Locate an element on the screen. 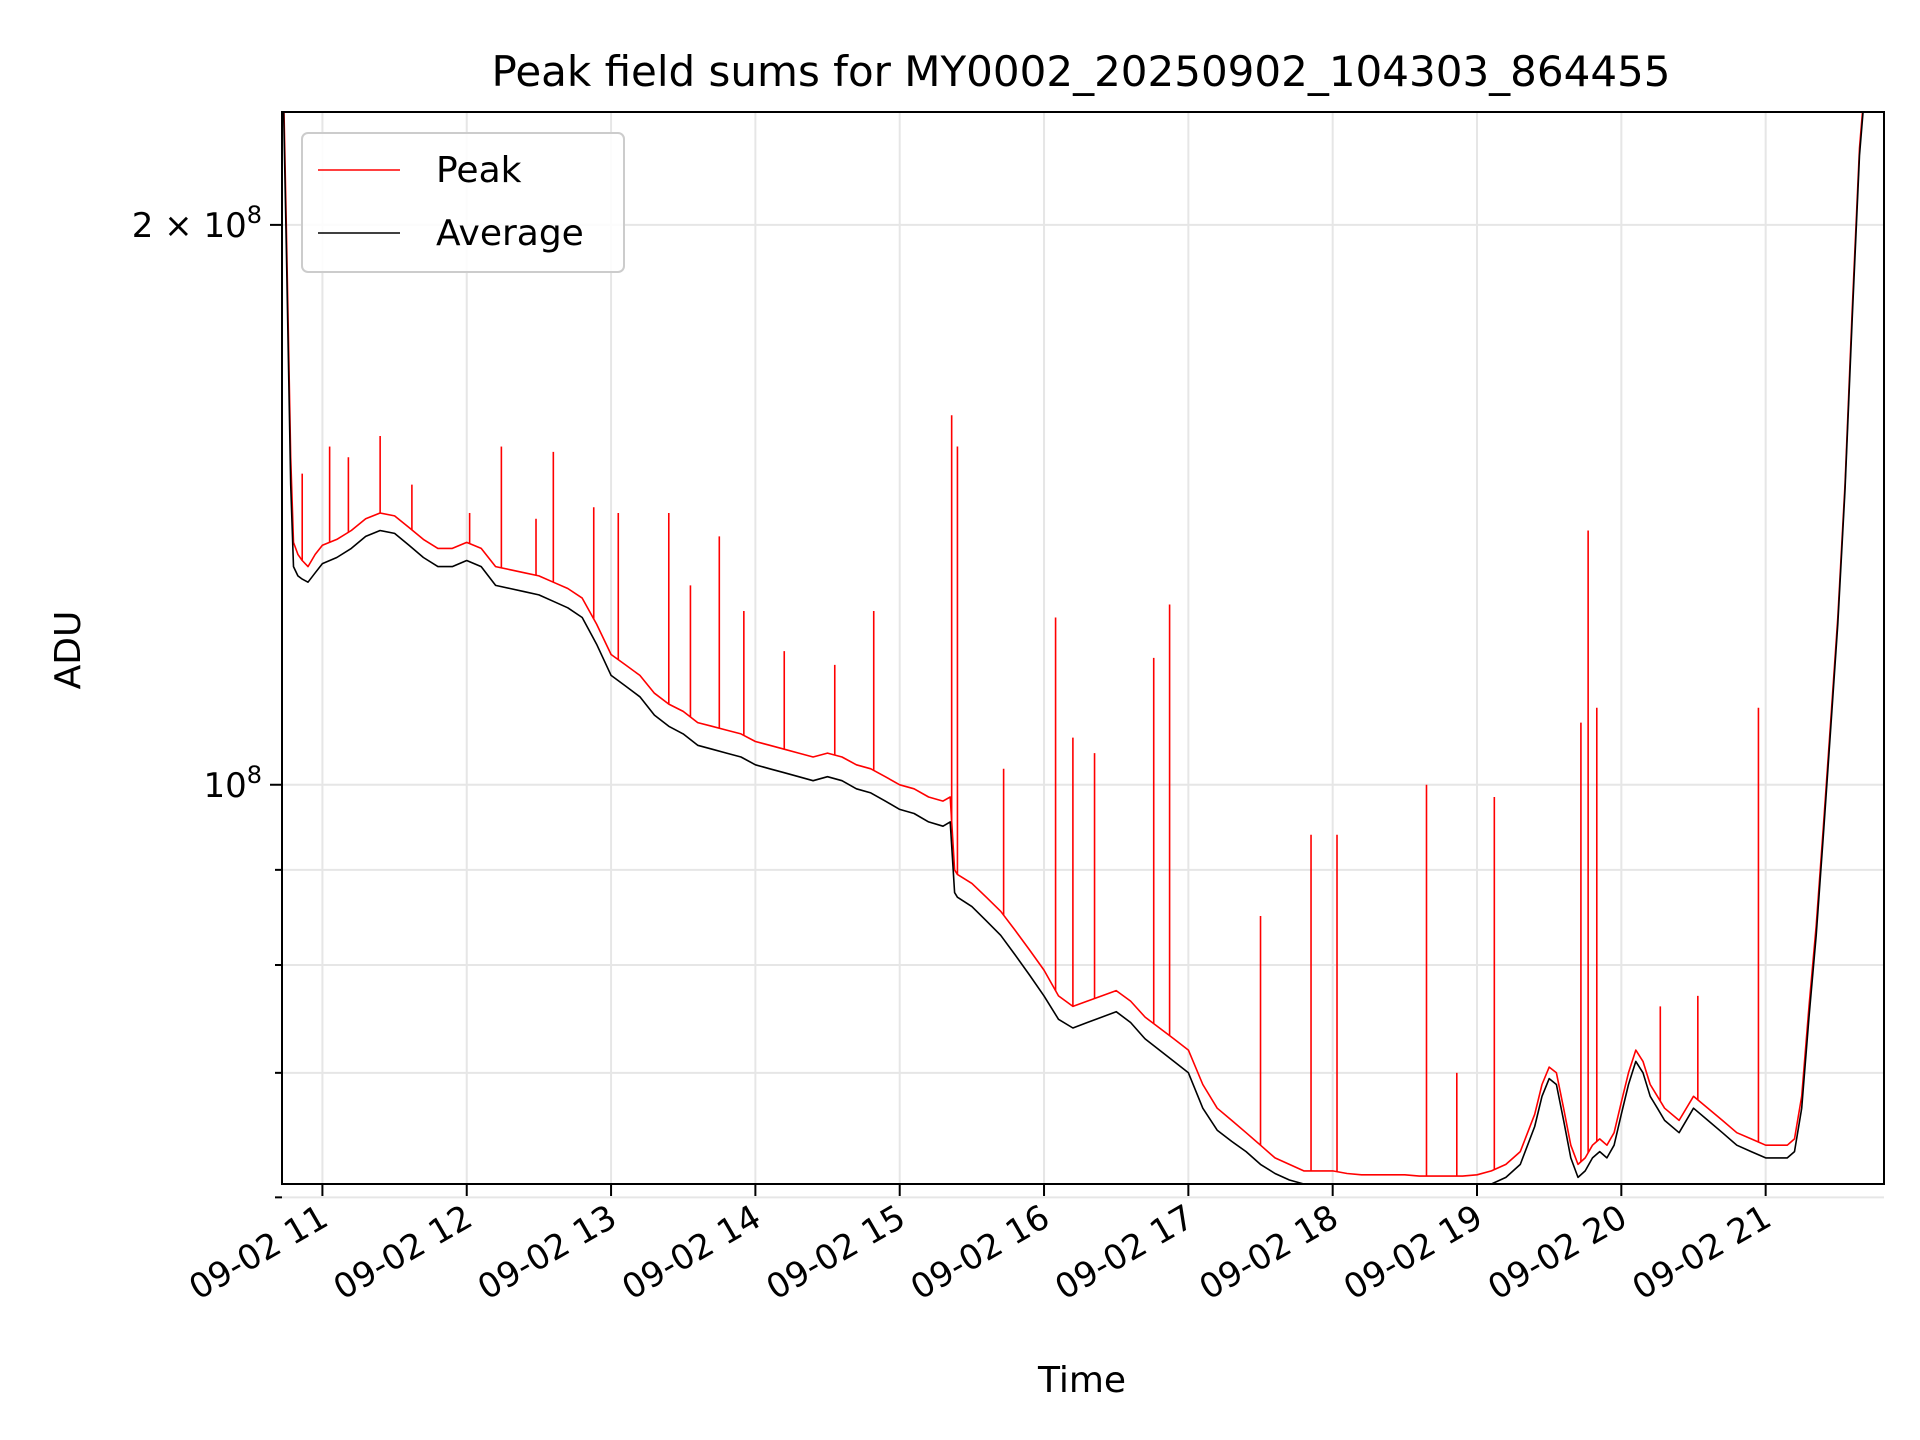 Image resolution: width=1920 pixels, height=1440 pixels. y-tick-label: 2 × 108 is located at coordinates (197, 223).